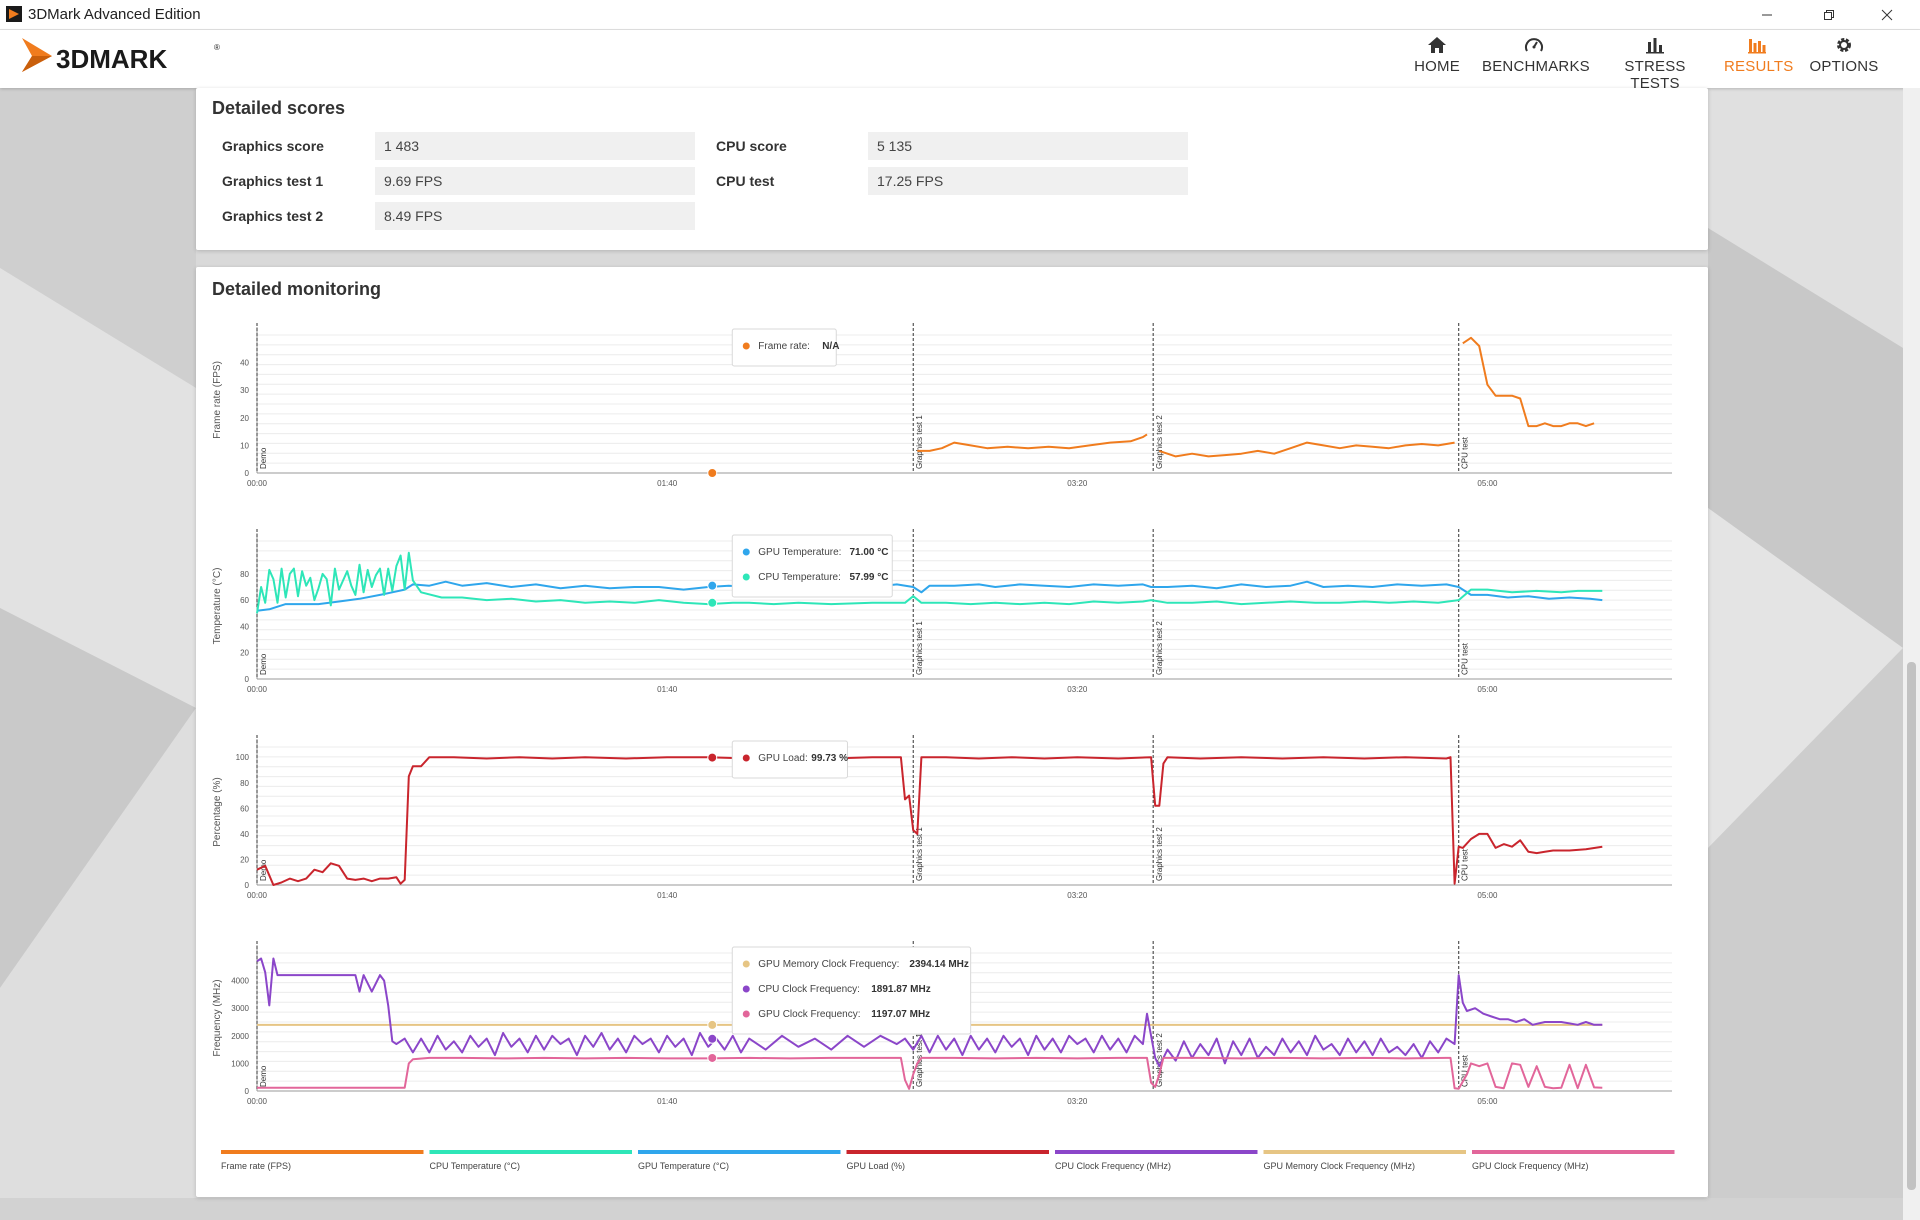  I want to click on y-tick-label: 3000, so click(240, 1008).